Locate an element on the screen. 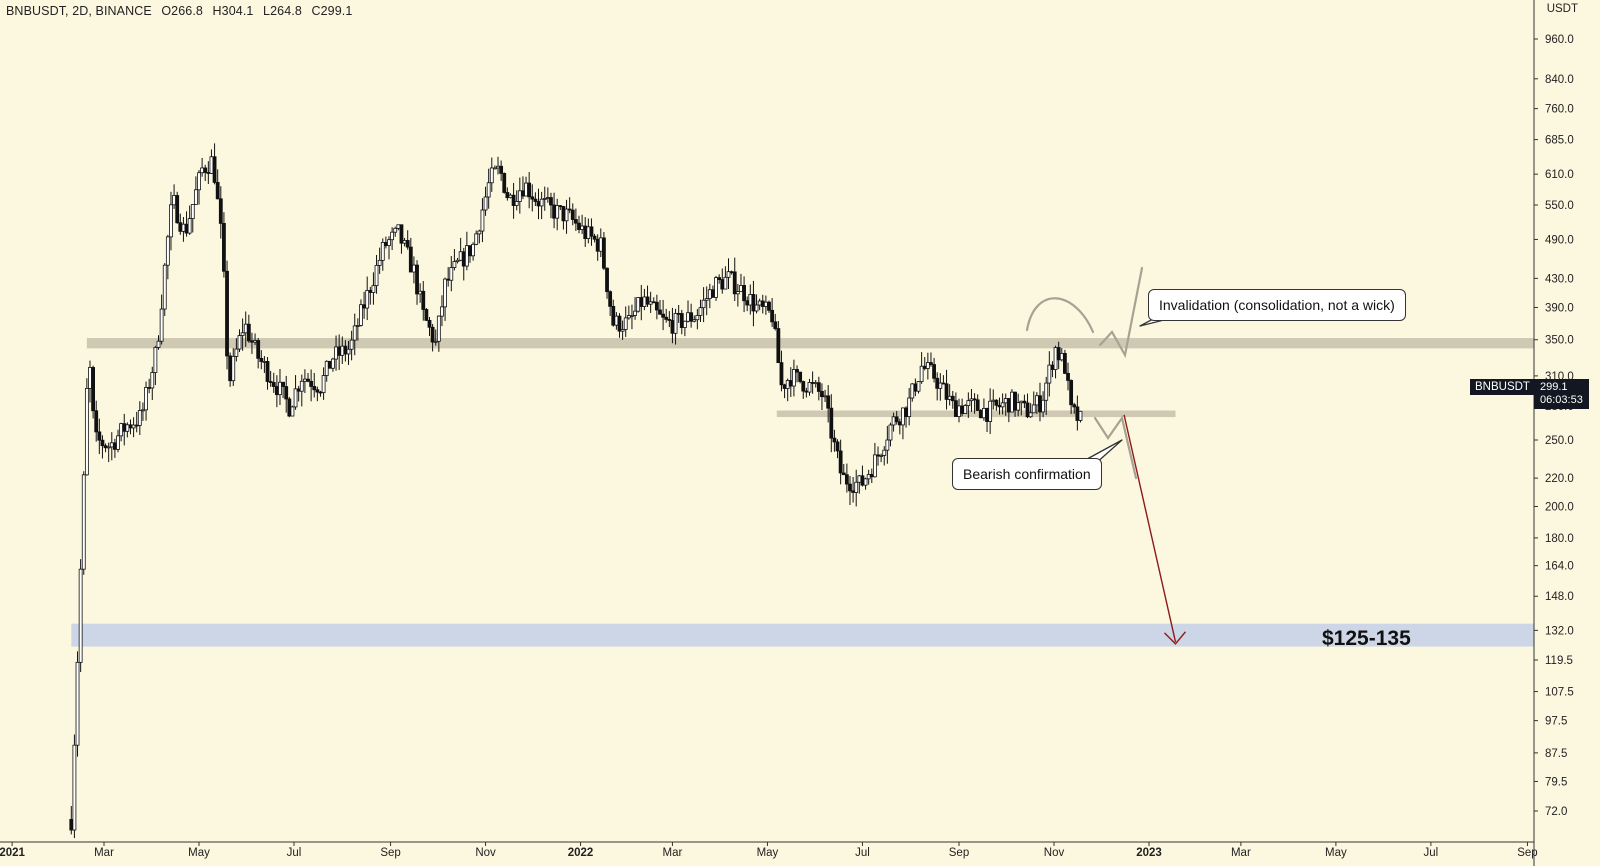 Image resolution: width=1600 pixels, height=866 pixels. price-tick-label: 148.0 is located at coordinates (1559, 597).